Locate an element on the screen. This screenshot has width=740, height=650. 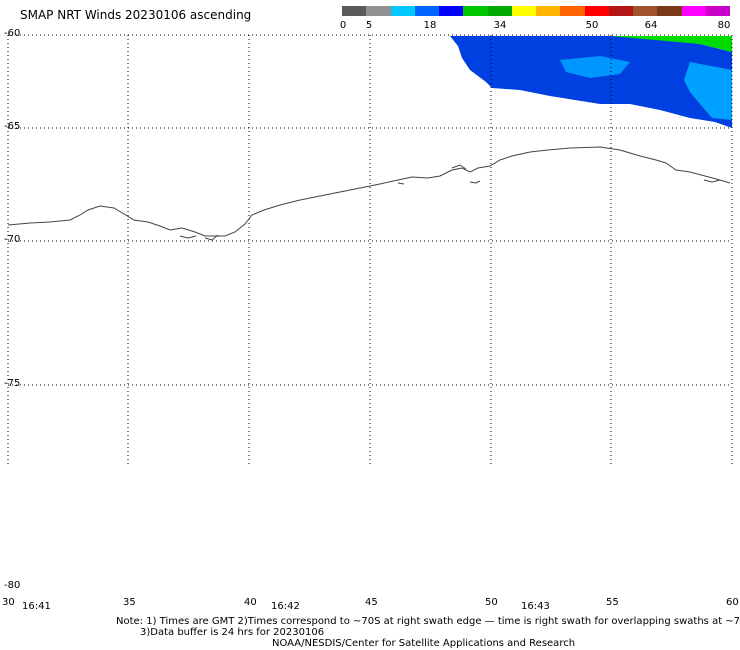
colorbar-label-34: 34 is located at coordinates (500, 25).